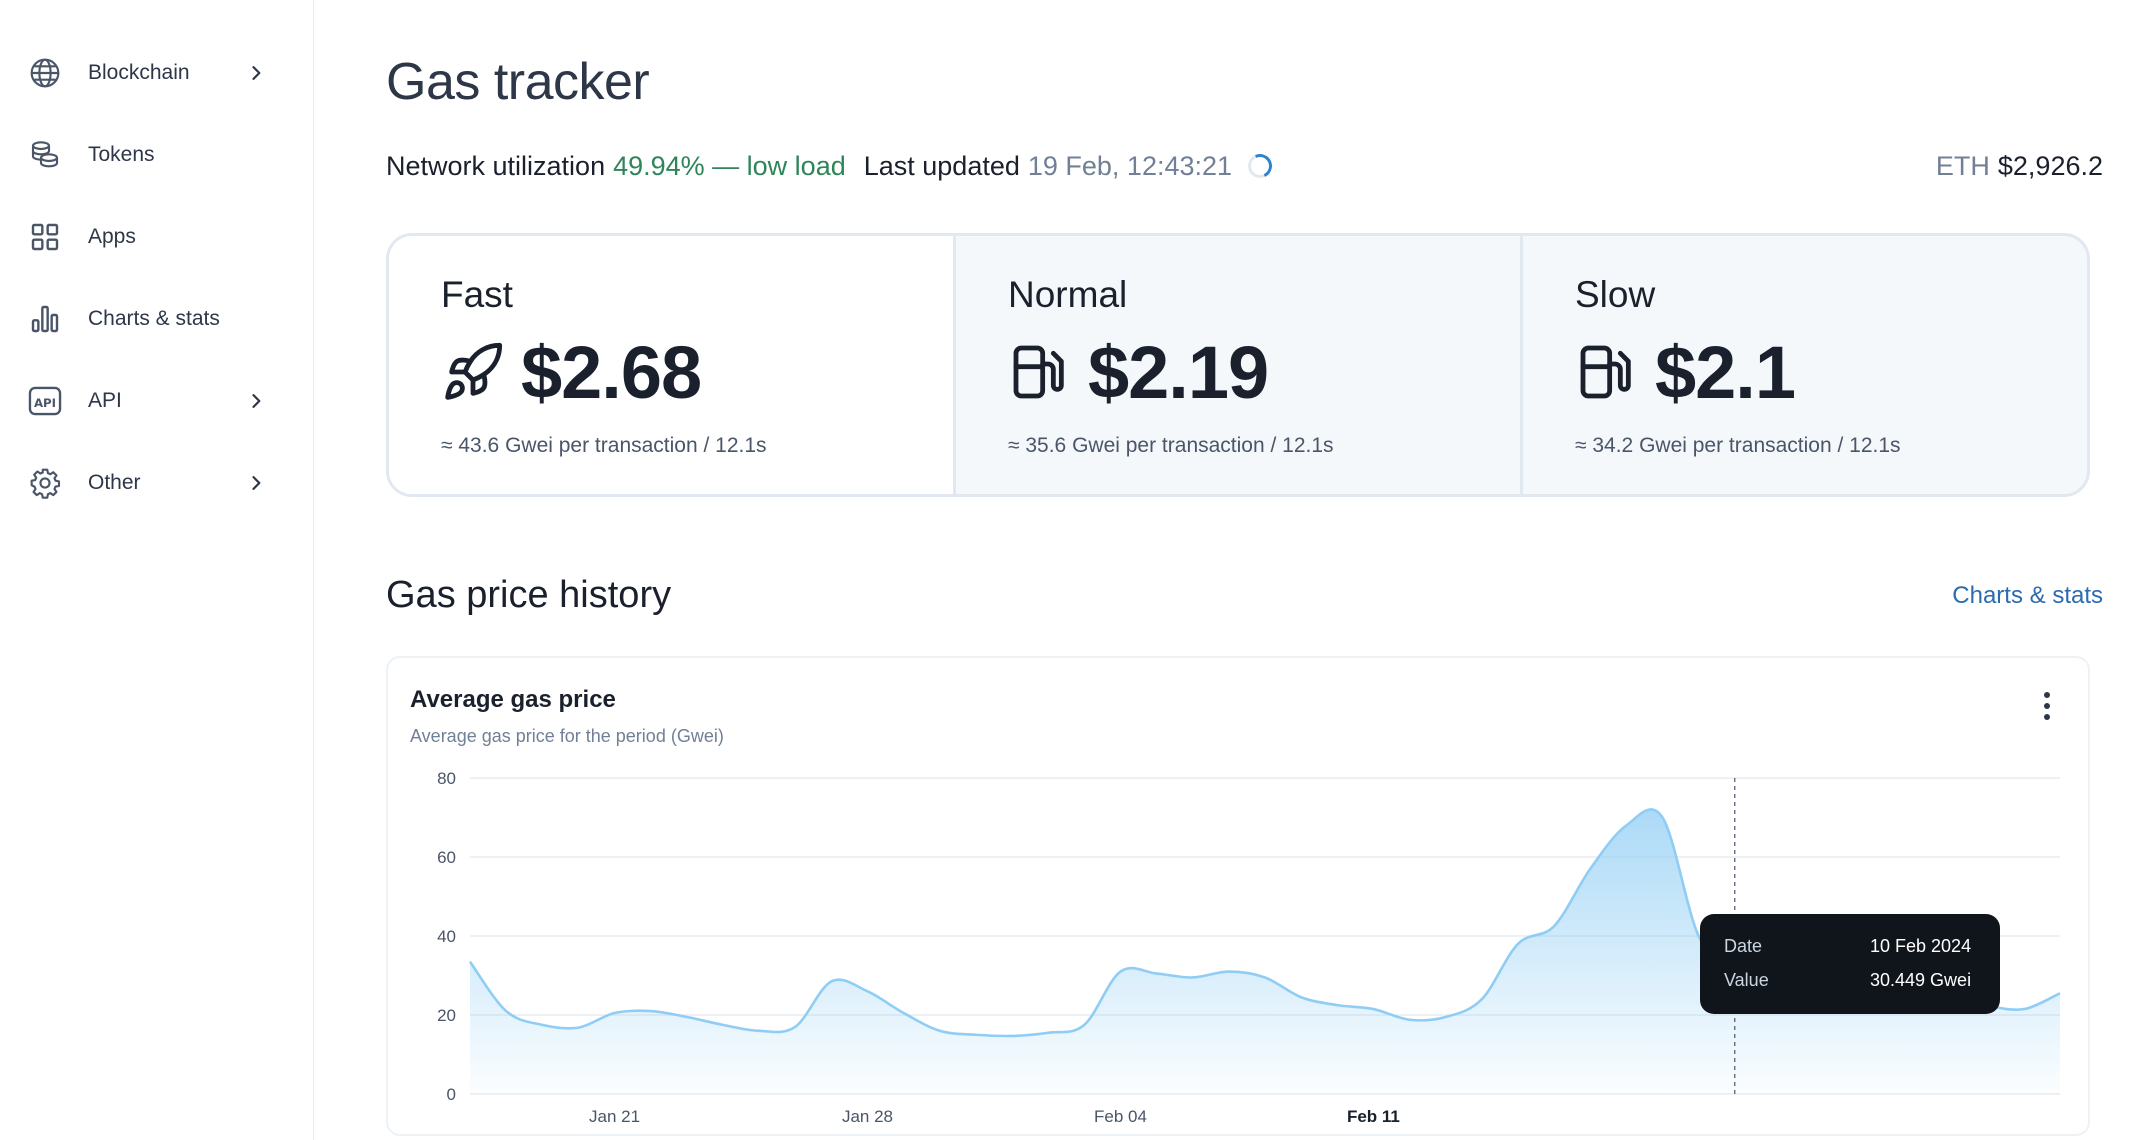 Image resolution: width=2144 pixels, height=1140 pixels. What do you see at coordinates (941, 165) in the screenshot?
I see `last-updated-label: Last updated` at bounding box center [941, 165].